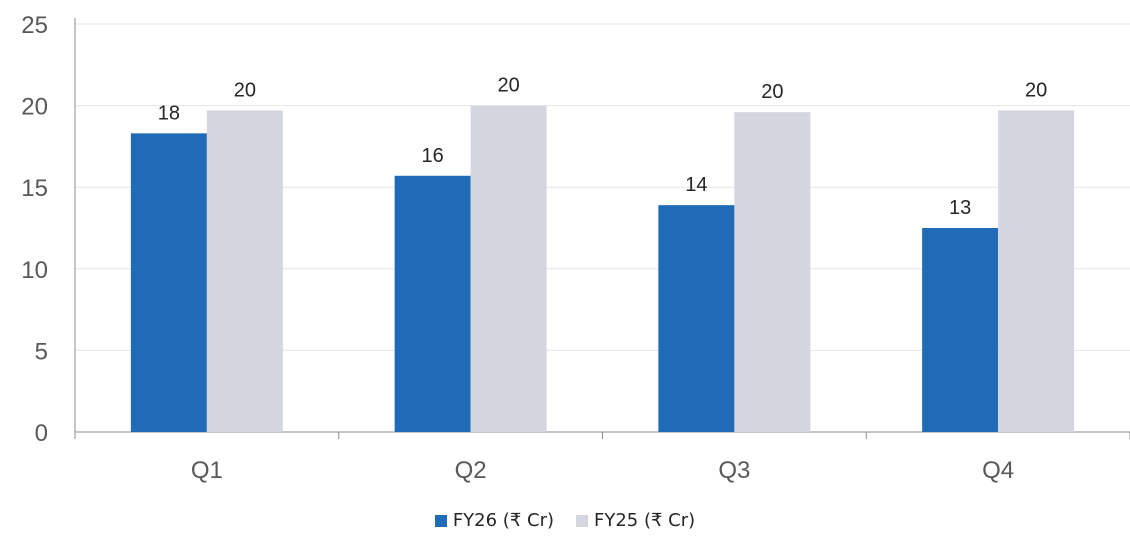 Image resolution: width=1130 pixels, height=540 pixels. Describe the element at coordinates (41, 433) in the screenshot. I see `y-tick-label: 0` at that location.